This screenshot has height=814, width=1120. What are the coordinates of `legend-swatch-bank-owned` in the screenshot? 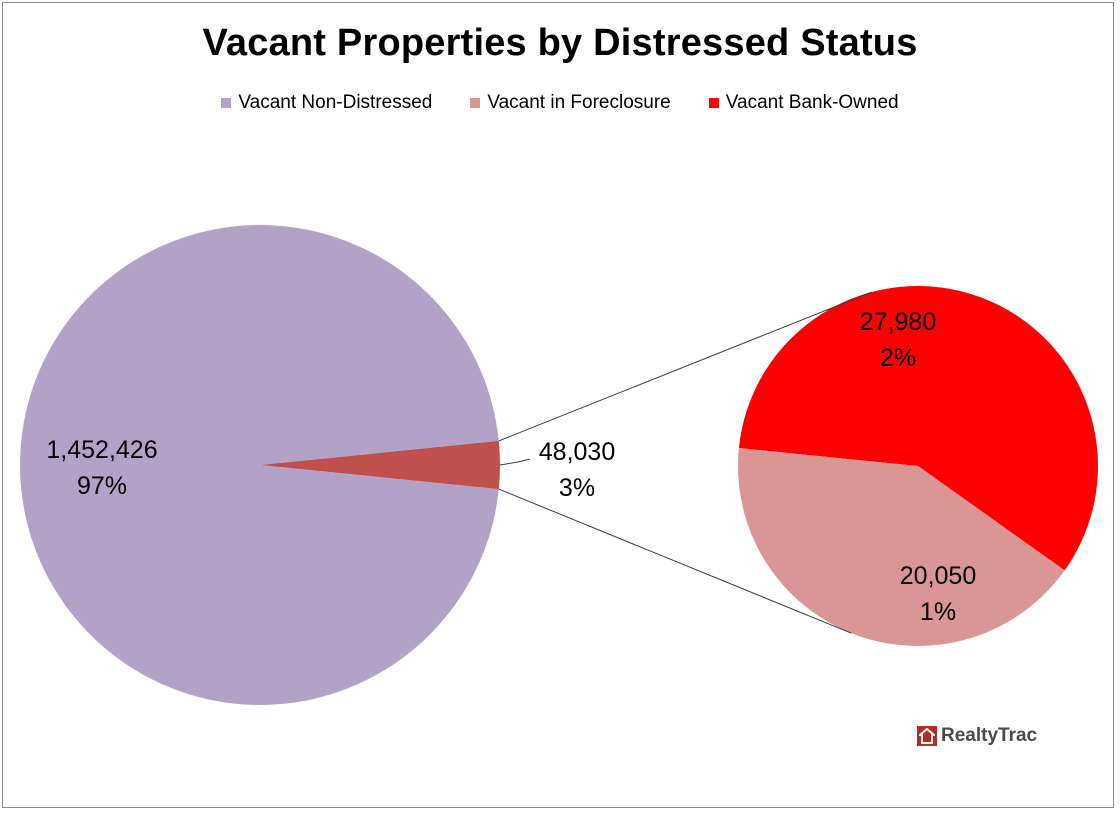 It's located at (713, 103).